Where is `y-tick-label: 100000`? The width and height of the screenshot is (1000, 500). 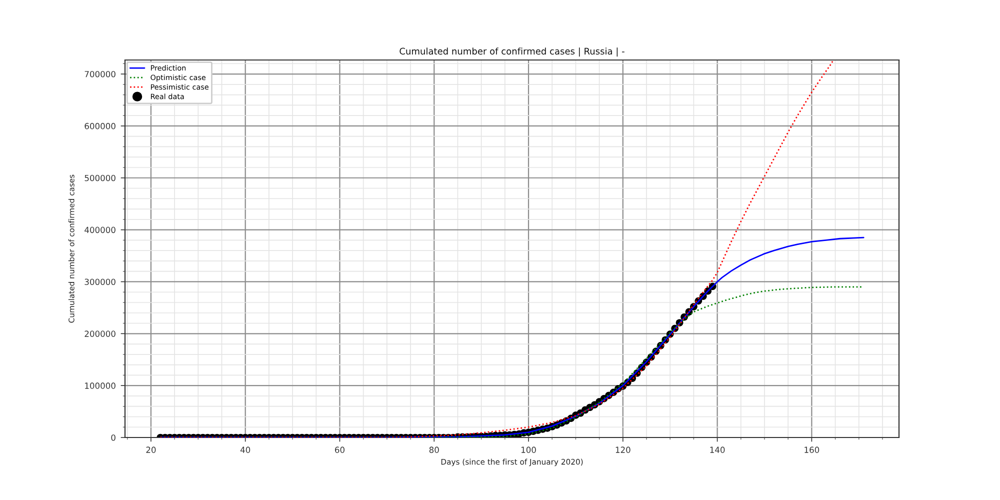 y-tick-label: 100000 is located at coordinates (100, 385).